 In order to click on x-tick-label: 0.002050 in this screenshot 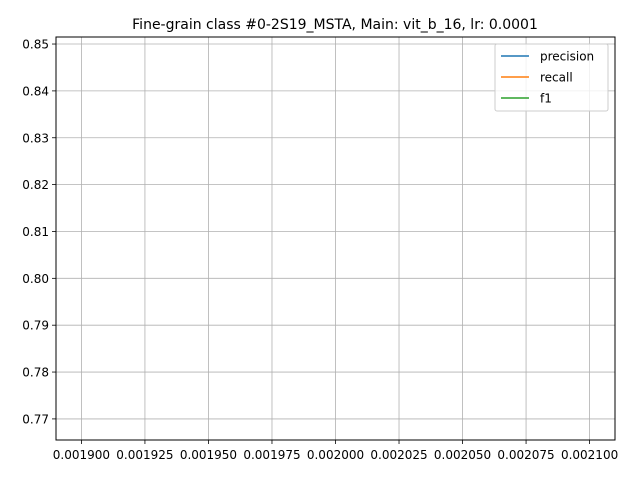, I will do `click(462, 455)`.